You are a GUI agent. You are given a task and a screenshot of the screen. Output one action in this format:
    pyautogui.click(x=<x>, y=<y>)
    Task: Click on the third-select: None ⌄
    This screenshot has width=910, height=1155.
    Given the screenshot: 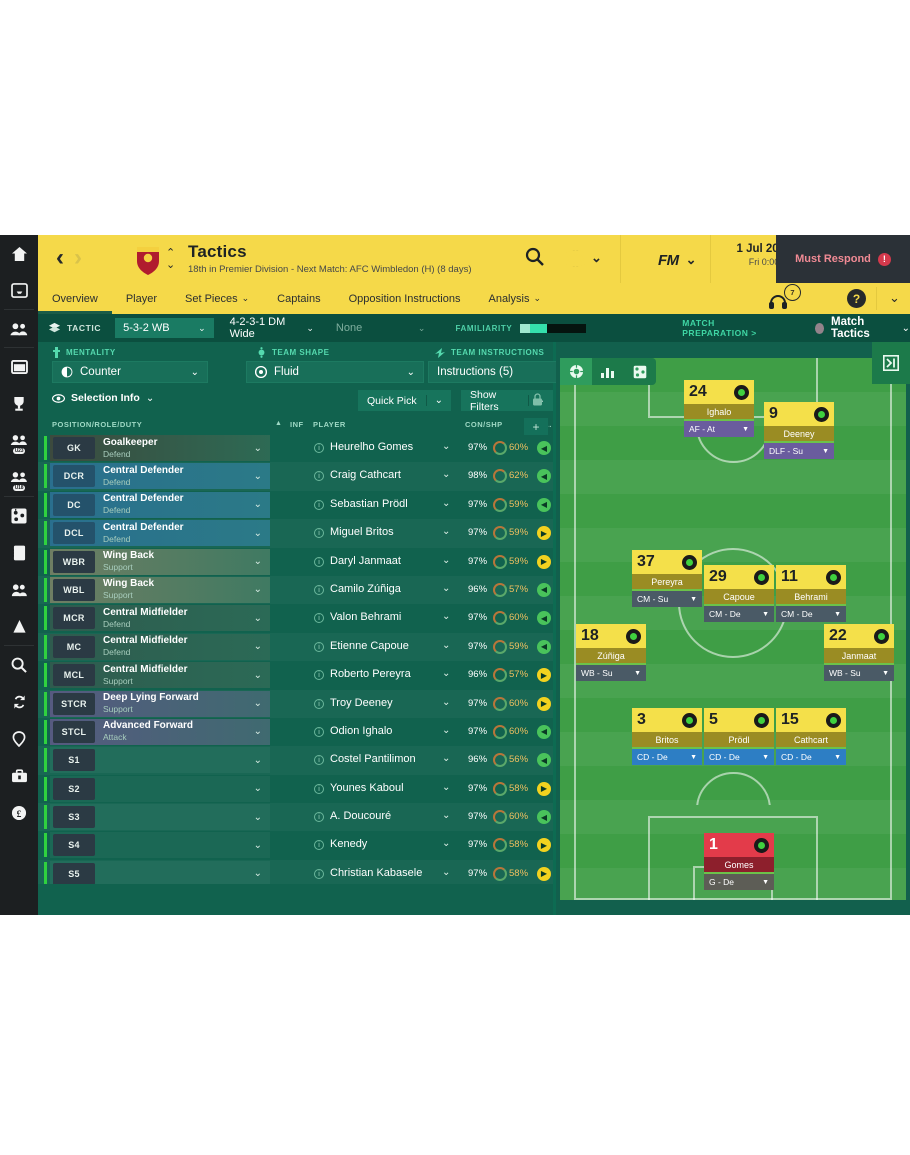 What is the action you would take?
    pyautogui.click(x=381, y=328)
    